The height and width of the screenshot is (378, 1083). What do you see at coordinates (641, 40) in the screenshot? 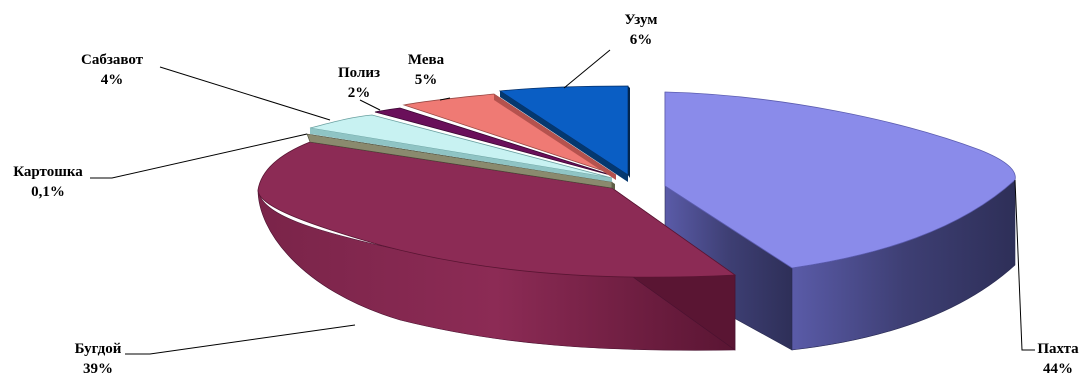
I see `slice-value-uzum: 6%` at bounding box center [641, 40].